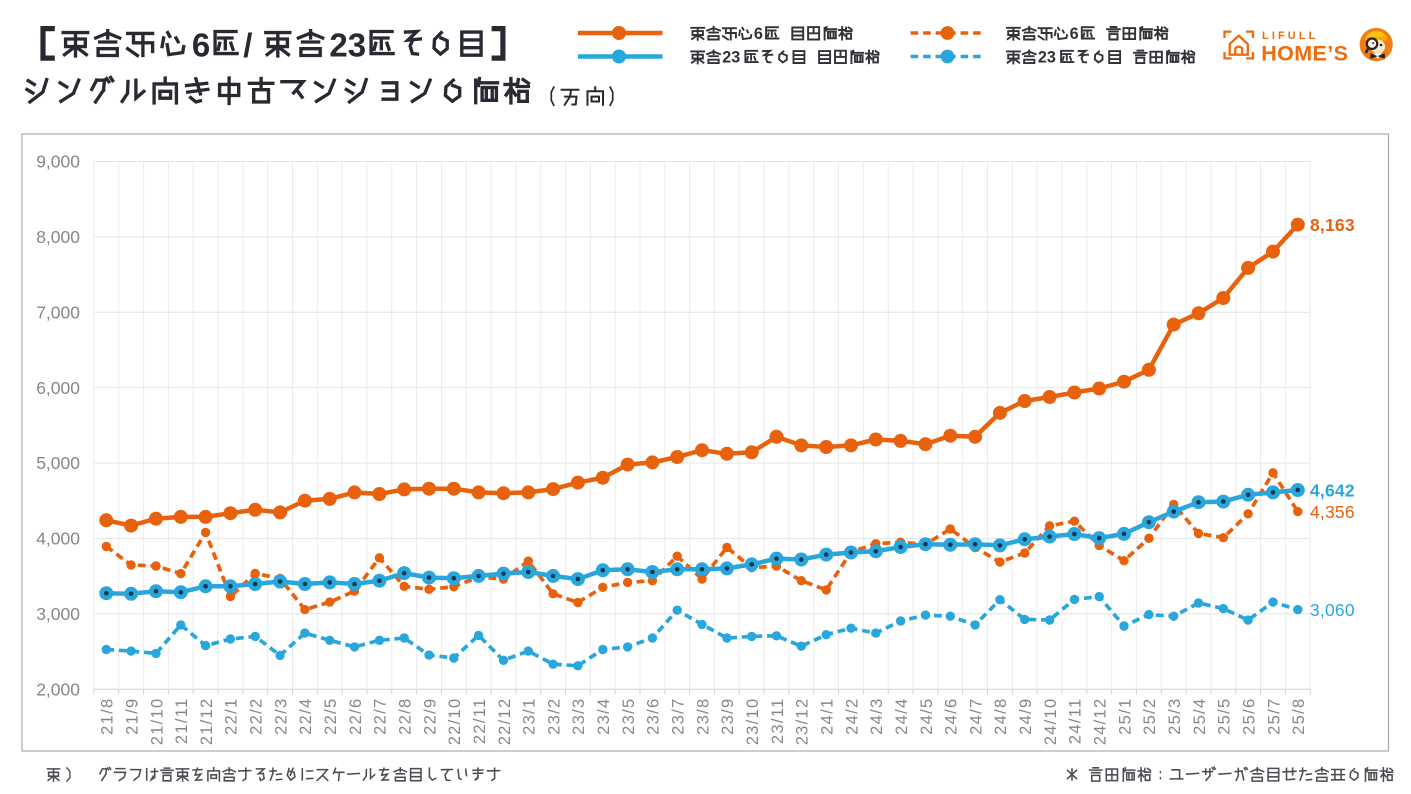  I want to click on svg-text: 24/9, so click(1026, 716).